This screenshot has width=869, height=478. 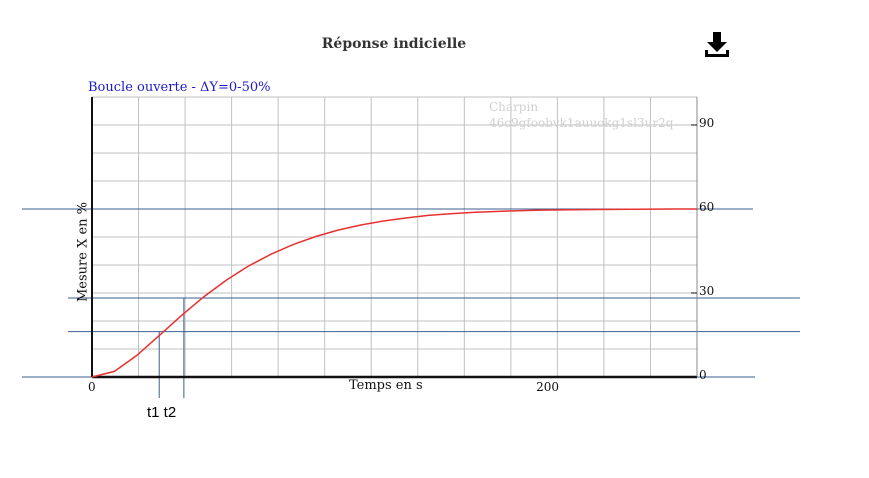 I want to click on t1-t2-annotation: t1 t2, so click(x=162, y=412).